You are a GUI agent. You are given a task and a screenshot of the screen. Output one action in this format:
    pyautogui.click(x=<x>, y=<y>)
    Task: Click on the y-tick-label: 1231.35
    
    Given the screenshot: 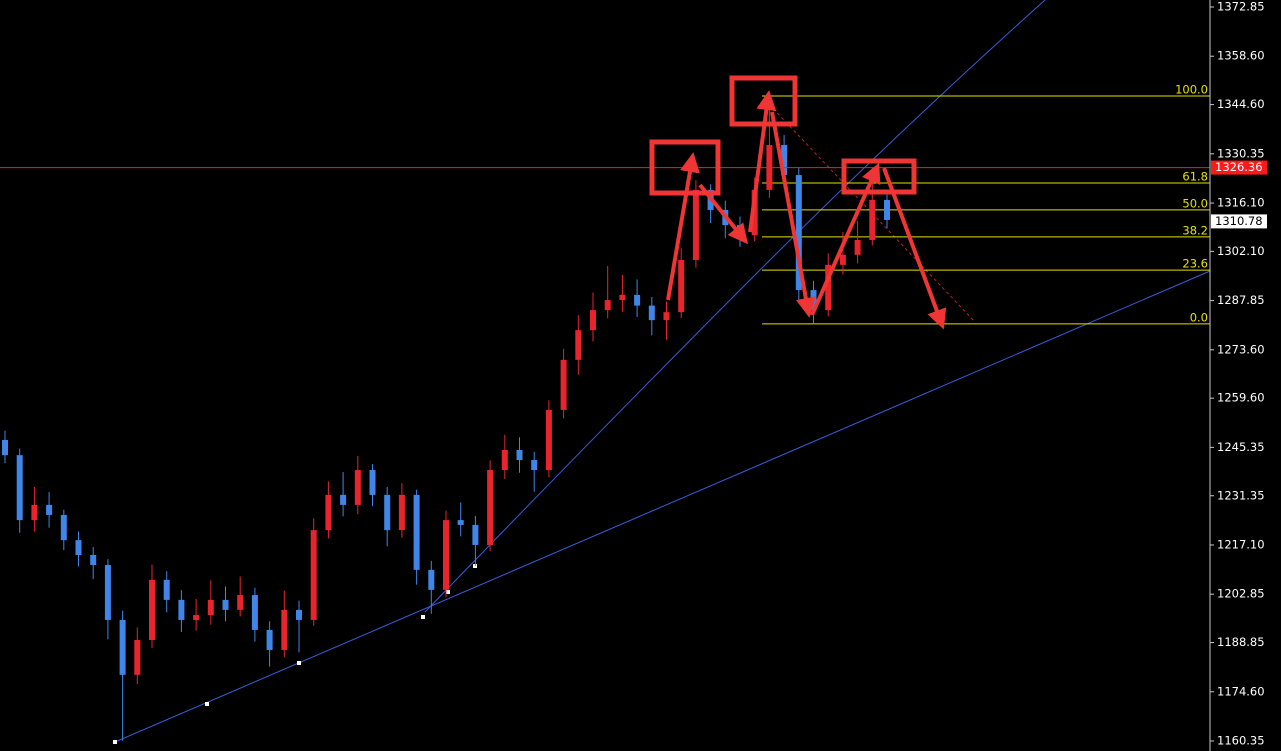 What is the action you would take?
    pyautogui.click(x=1241, y=495)
    